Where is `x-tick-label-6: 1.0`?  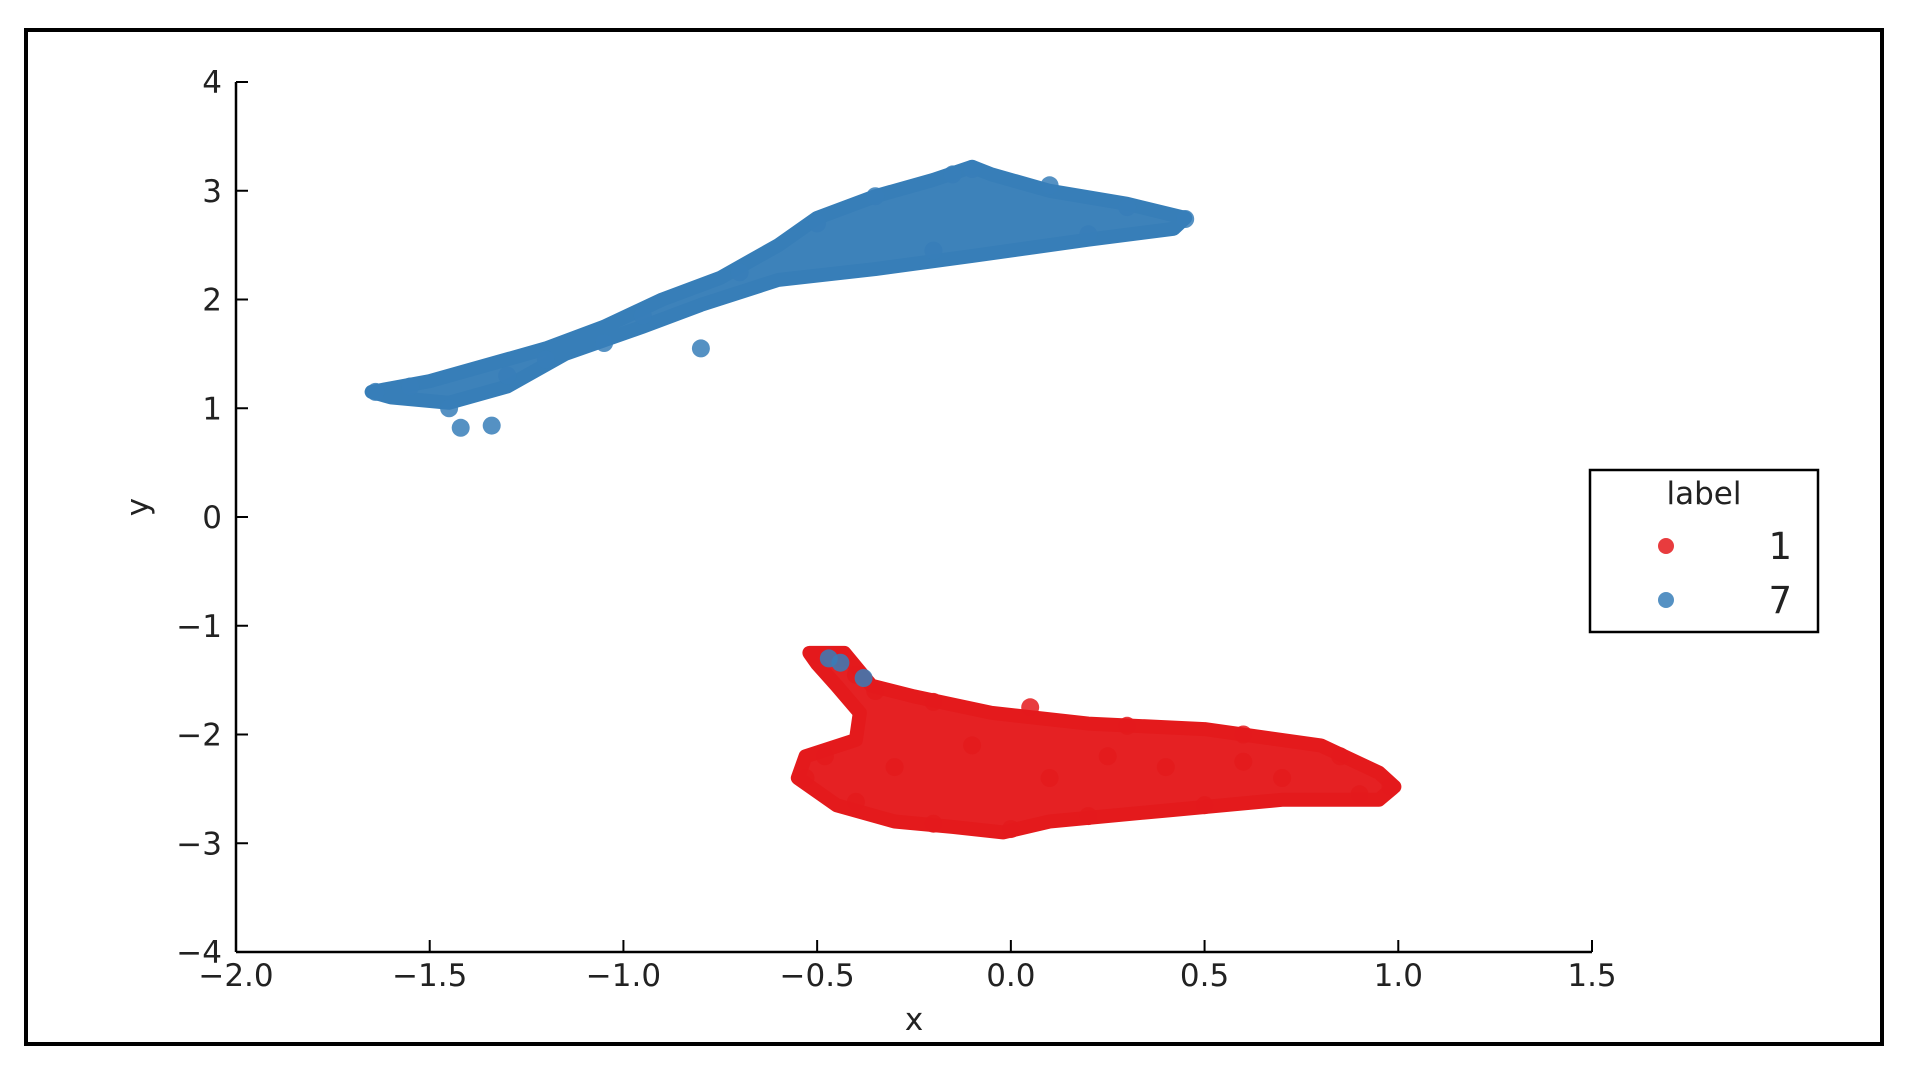
x-tick-label-6: 1.0 is located at coordinates (1398, 976).